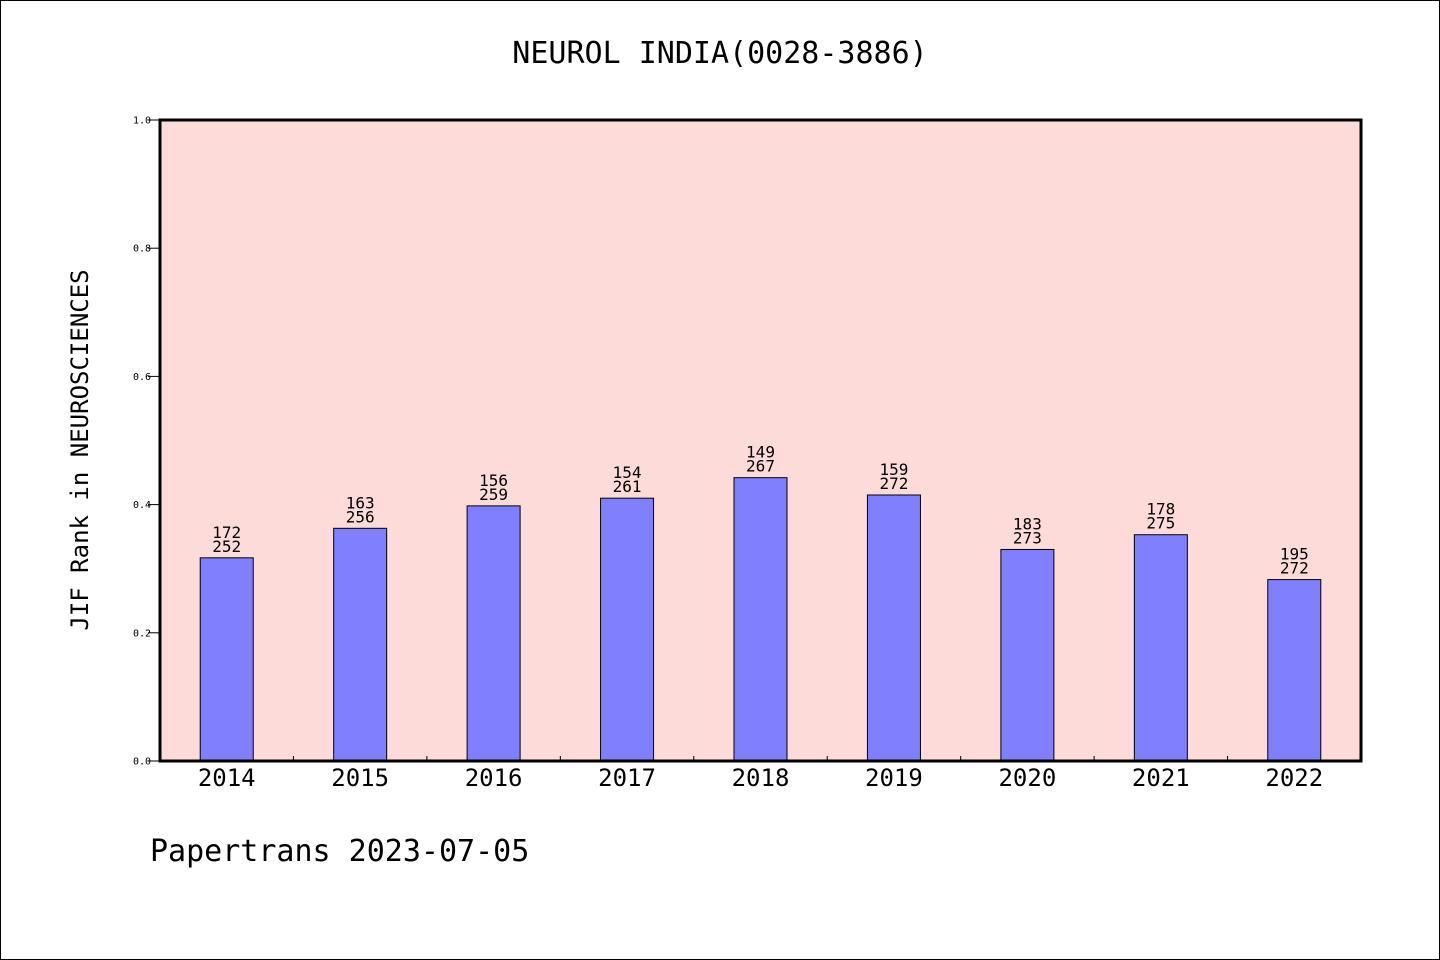  I want to click on data-label-total: 256, so click(360, 516).